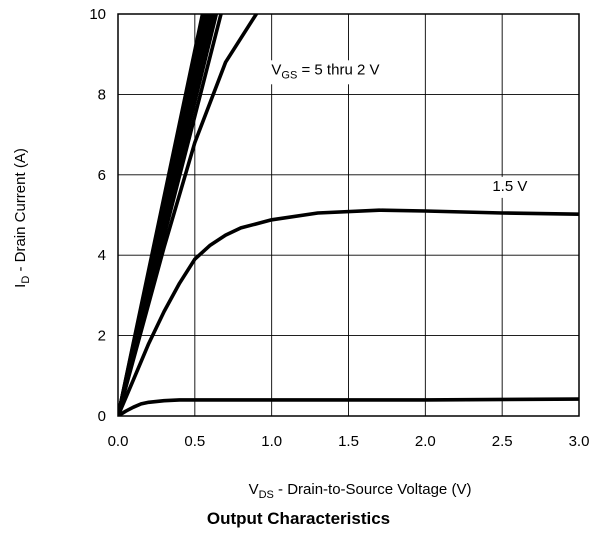 This screenshot has width=597, height=533. What do you see at coordinates (102, 94) in the screenshot?
I see `y-tick-label: 8` at bounding box center [102, 94].